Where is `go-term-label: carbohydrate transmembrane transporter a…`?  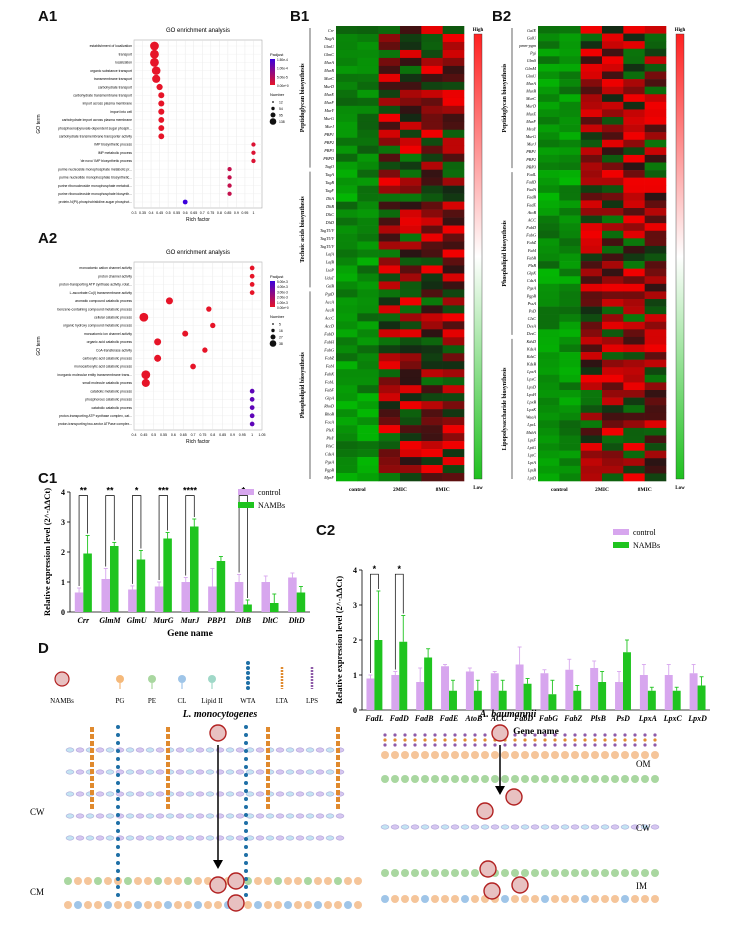 go-term-label: carbohydrate transmembrane transporter a… is located at coordinates (95, 137).